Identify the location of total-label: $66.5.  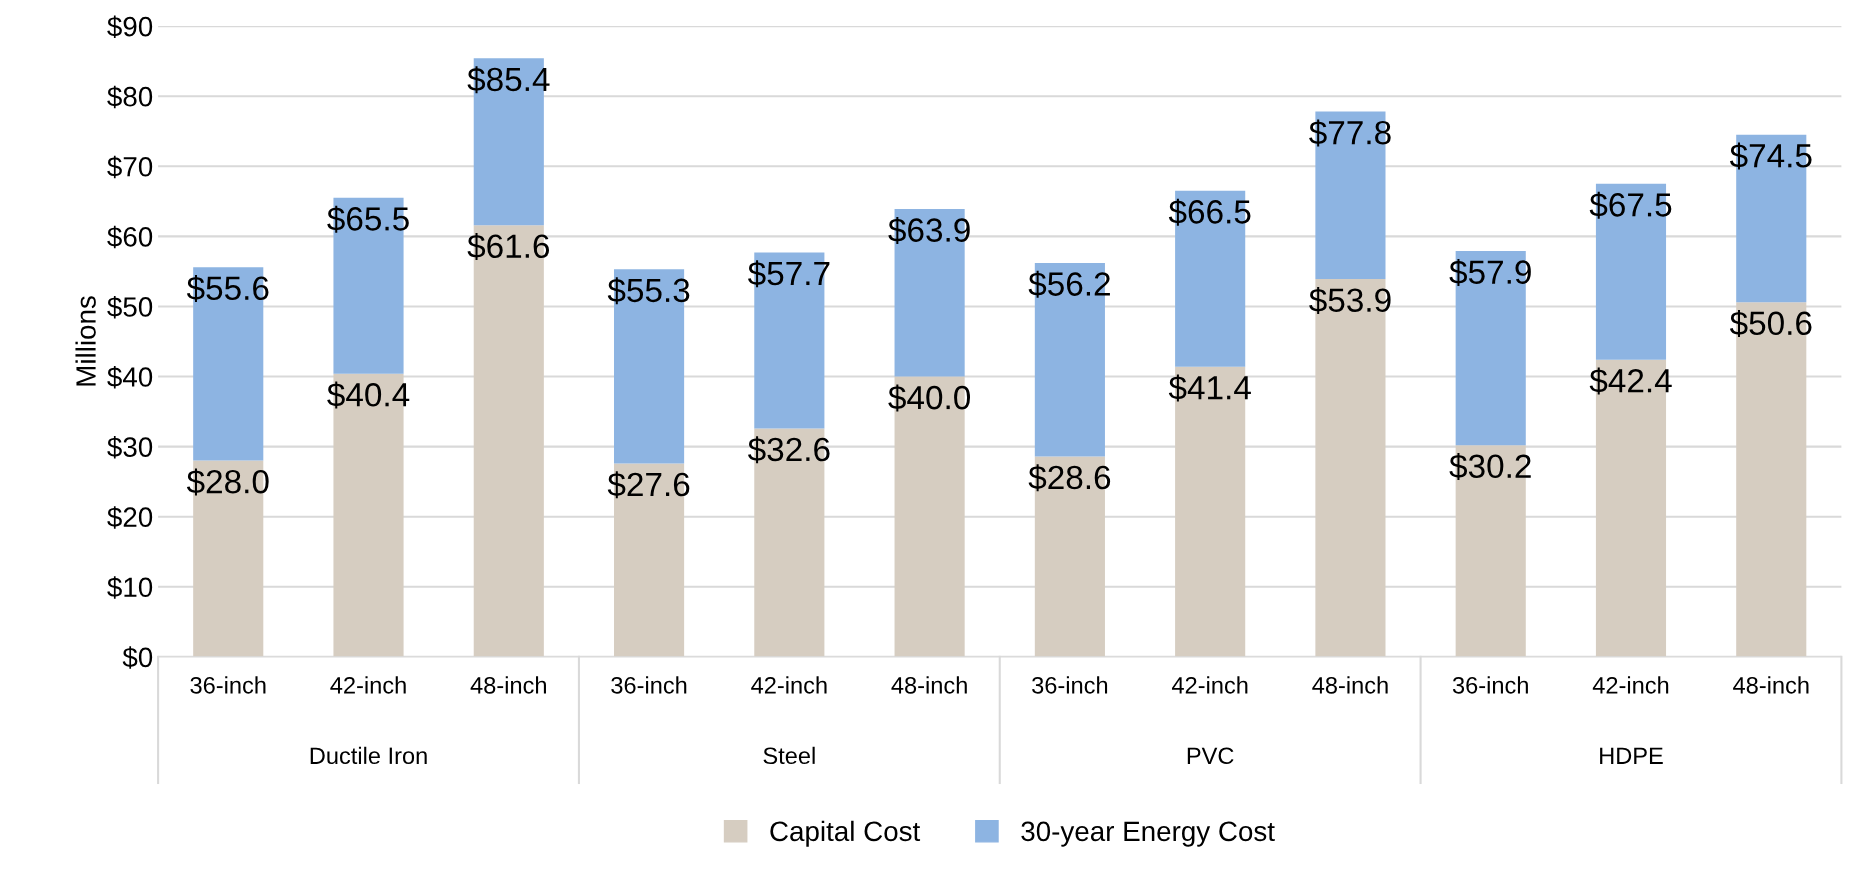
(1209, 212).